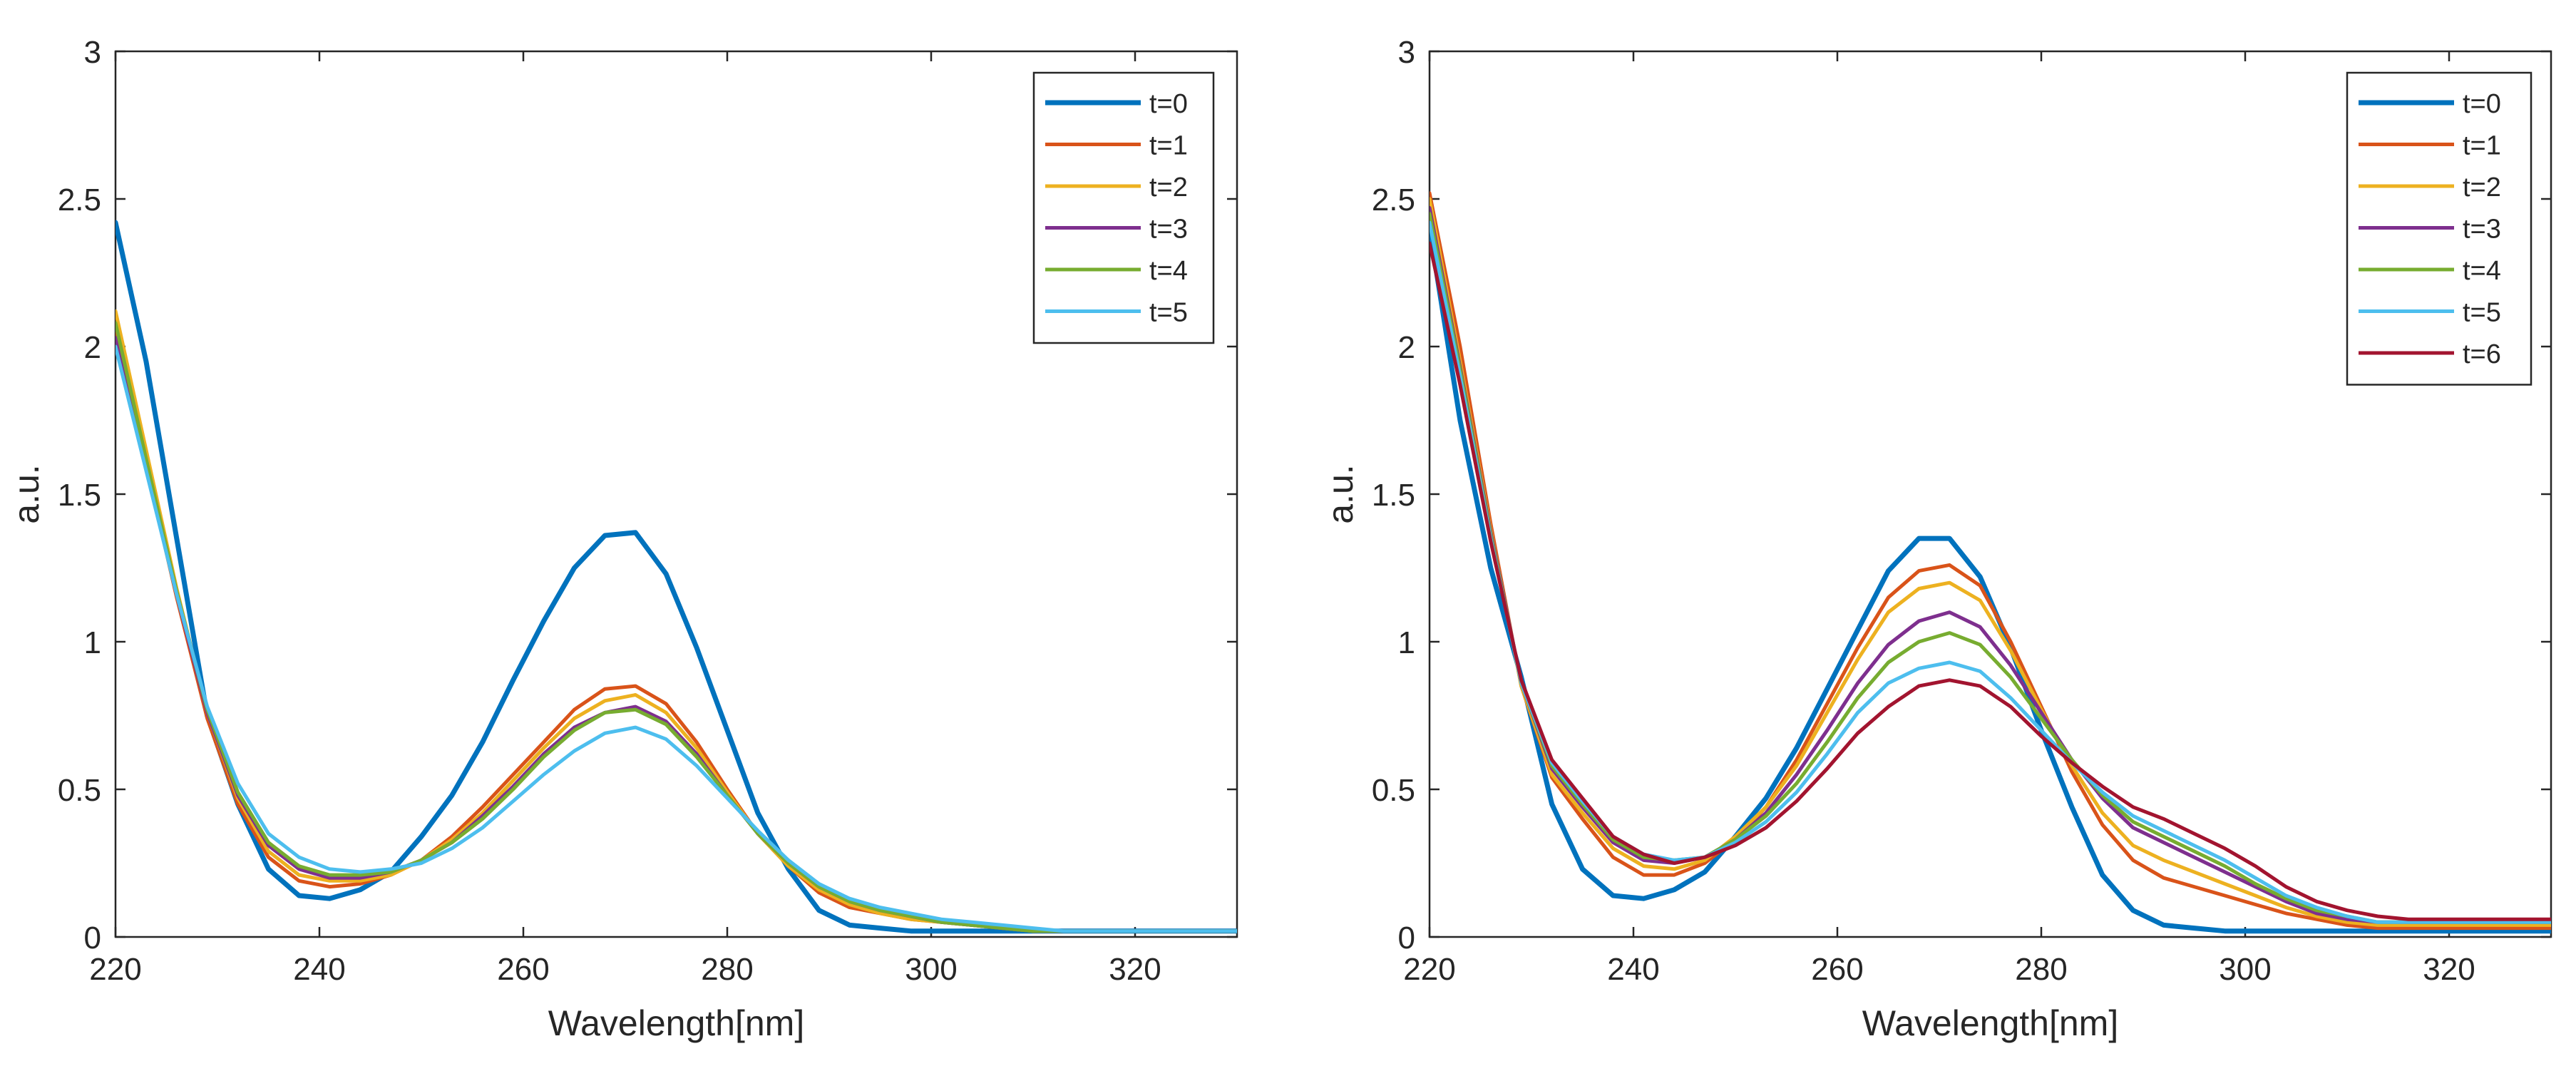 The image size is (2576, 1071). I want to click on legend: t=0 t=1 t=2 t=3 t=4 t=5, so click(1123, 207).